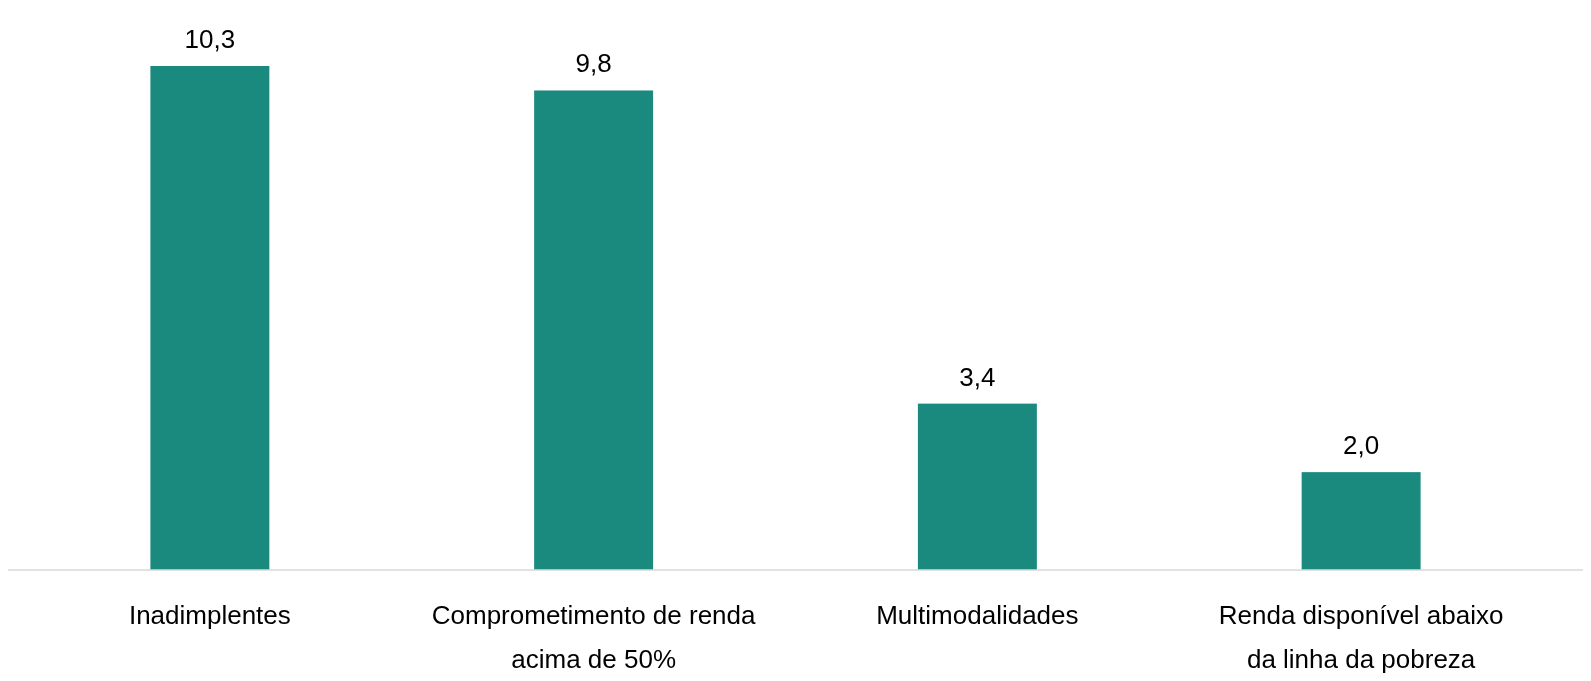 The width and height of the screenshot is (1591, 681). What do you see at coordinates (1361, 445) in the screenshot?
I see `data-label: 2,0` at bounding box center [1361, 445].